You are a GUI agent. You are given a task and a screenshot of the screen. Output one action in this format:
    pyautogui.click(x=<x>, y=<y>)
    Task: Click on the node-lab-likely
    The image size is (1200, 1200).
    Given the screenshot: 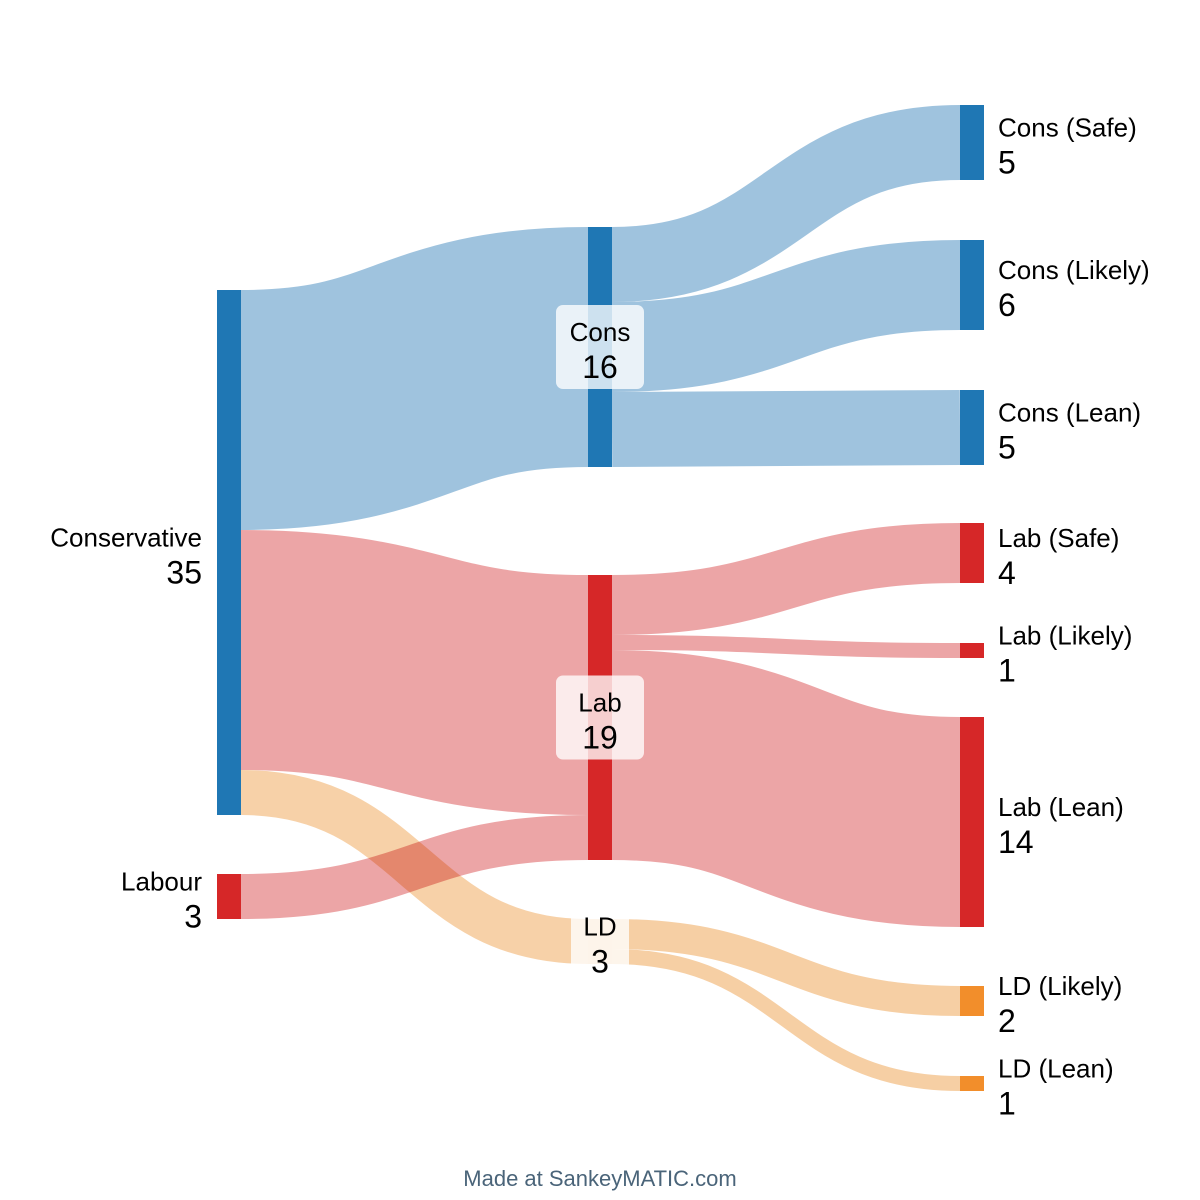 What is the action you would take?
    pyautogui.click(x=972, y=650)
    